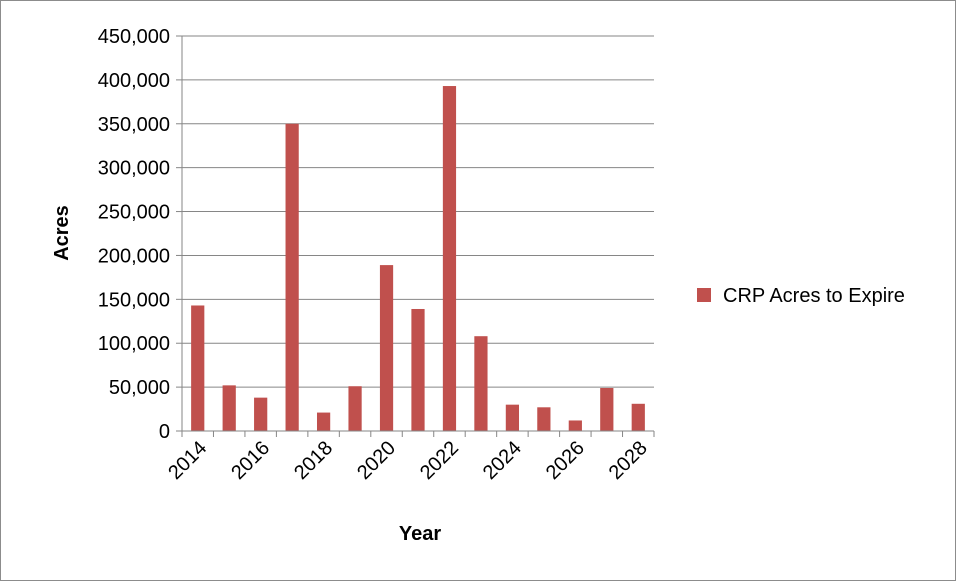  What do you see at coordinates (638, 417) in the screenshot?
I see `bar-2028` at bounding box center [638, 417].